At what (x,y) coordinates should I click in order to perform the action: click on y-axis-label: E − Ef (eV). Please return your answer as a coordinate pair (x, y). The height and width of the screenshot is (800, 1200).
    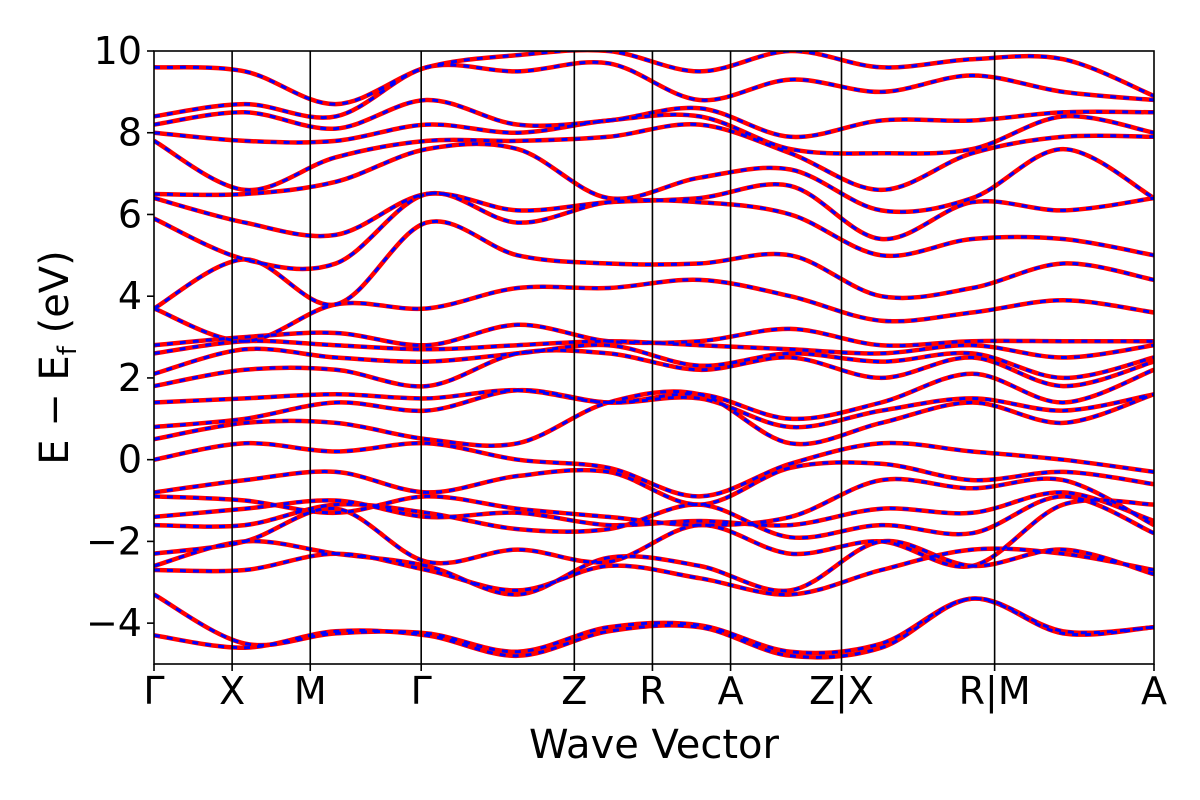
    Looking at the image, I should click on (57, 357).